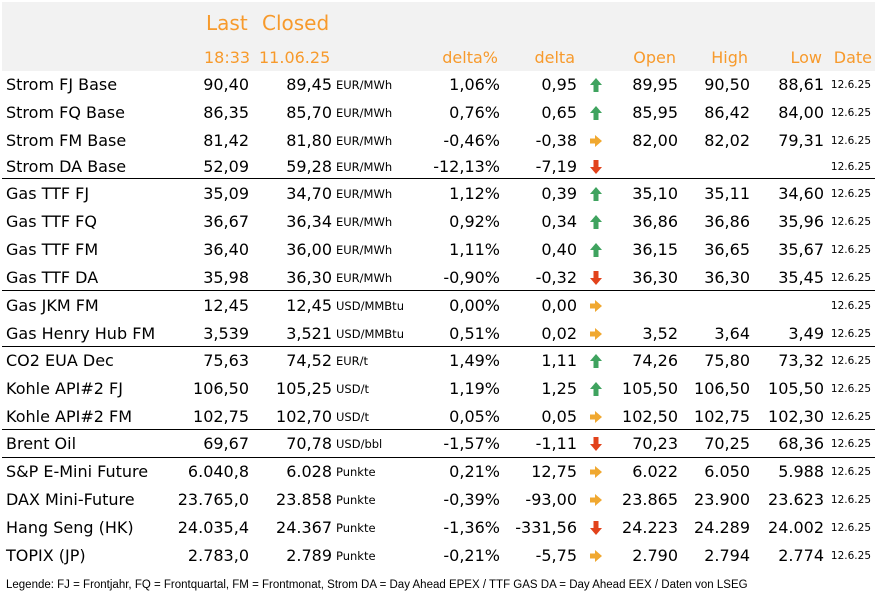  Describe the element at coordinates (727, 249) in the screenshot. I see `row-high: 36,65` at that location.